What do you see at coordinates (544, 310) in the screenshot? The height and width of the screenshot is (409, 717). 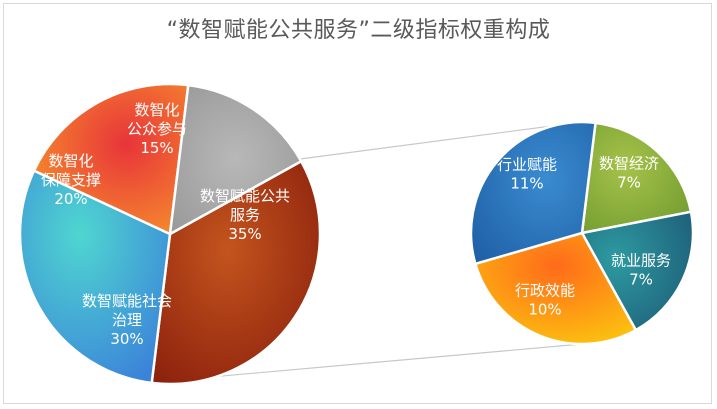 I see `sub-pie-percent-label-2: 10%` at bounding box center [544, 310].